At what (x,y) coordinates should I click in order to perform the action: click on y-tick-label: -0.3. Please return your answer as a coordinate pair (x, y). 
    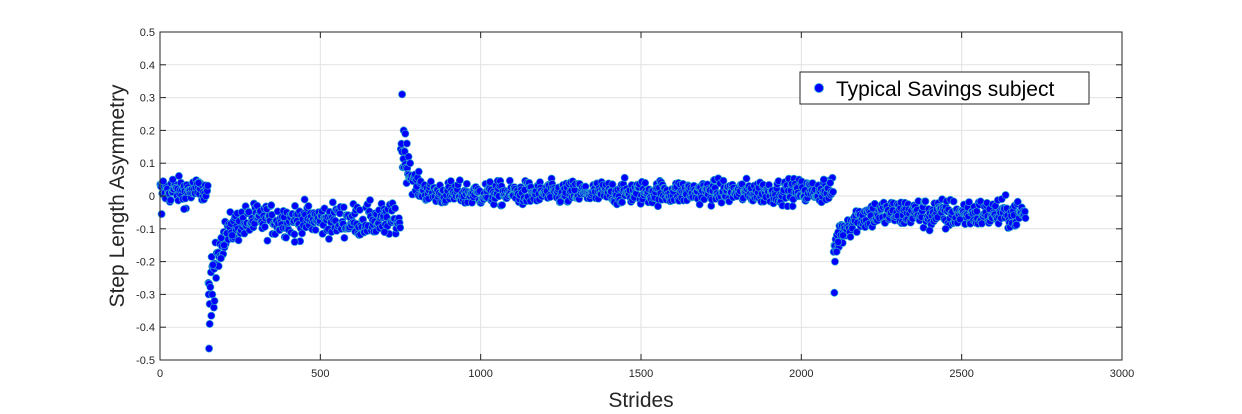
    Looking at the image, I should click on (145, 295).